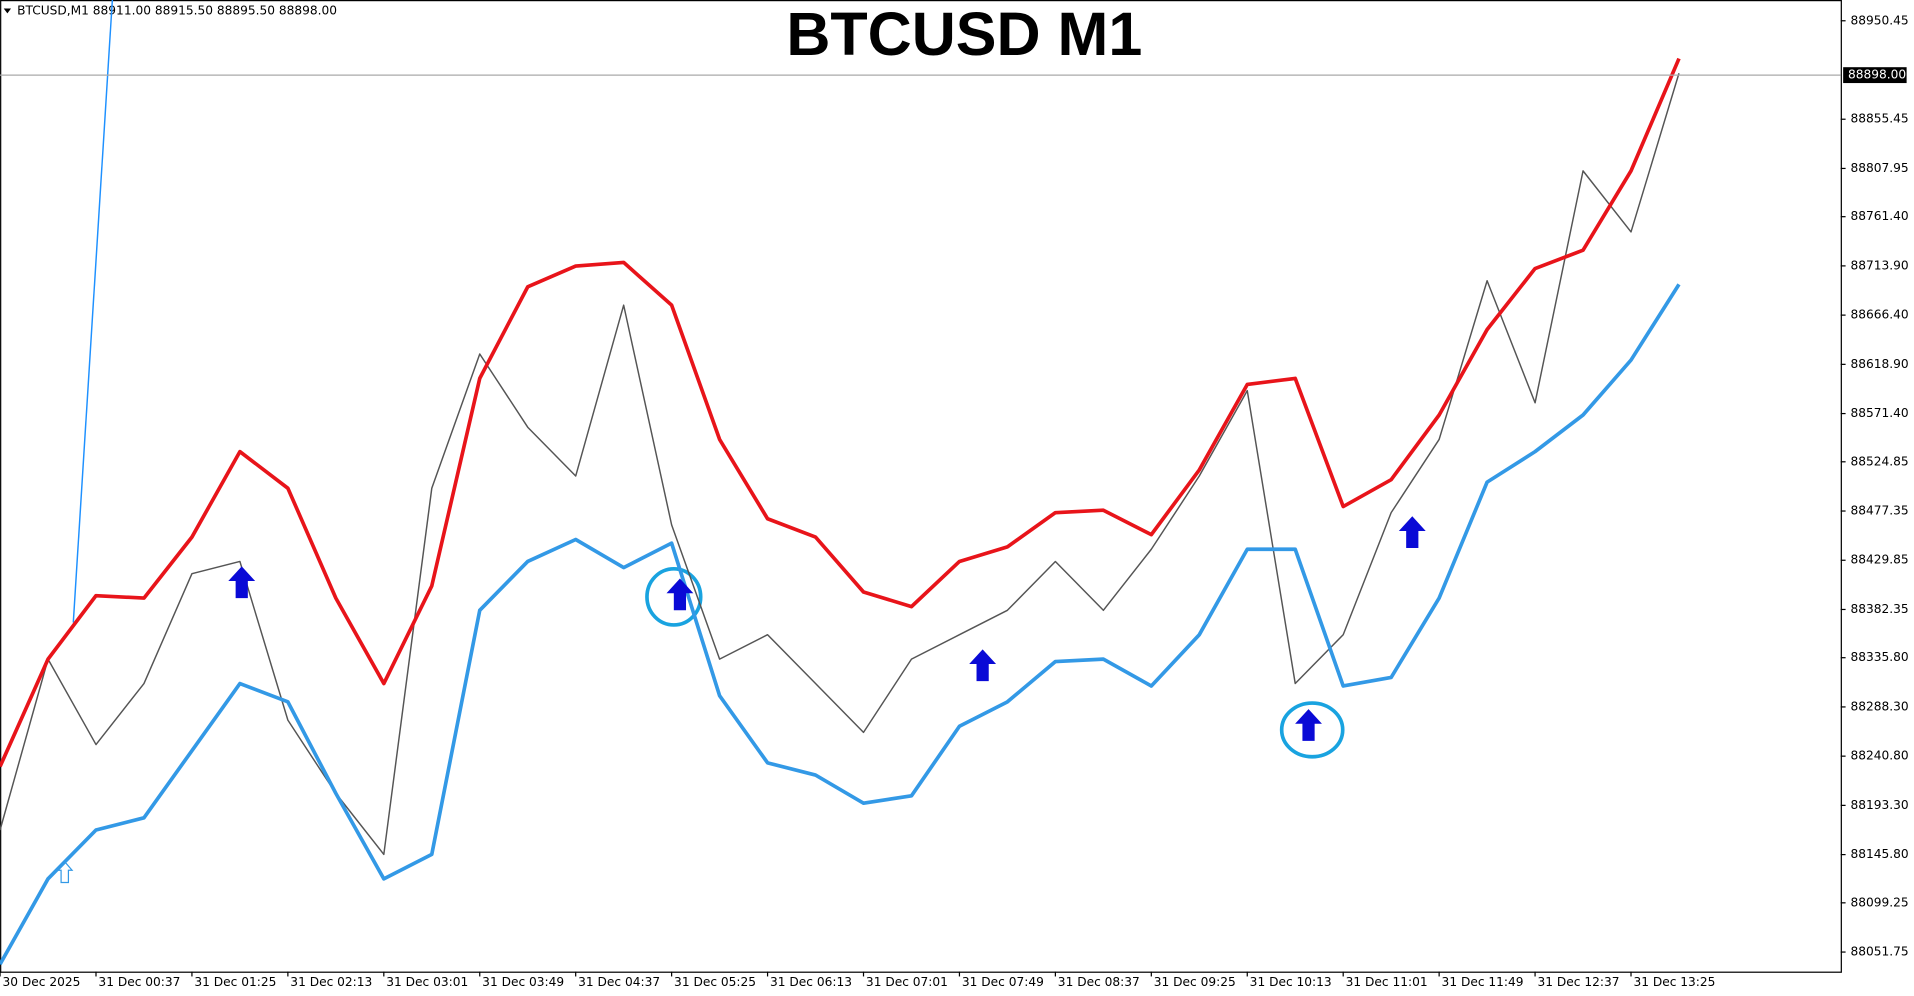 The image size is (1914, 996). I want to click on y-tick-label: 88382.35, so click(1879, 609).